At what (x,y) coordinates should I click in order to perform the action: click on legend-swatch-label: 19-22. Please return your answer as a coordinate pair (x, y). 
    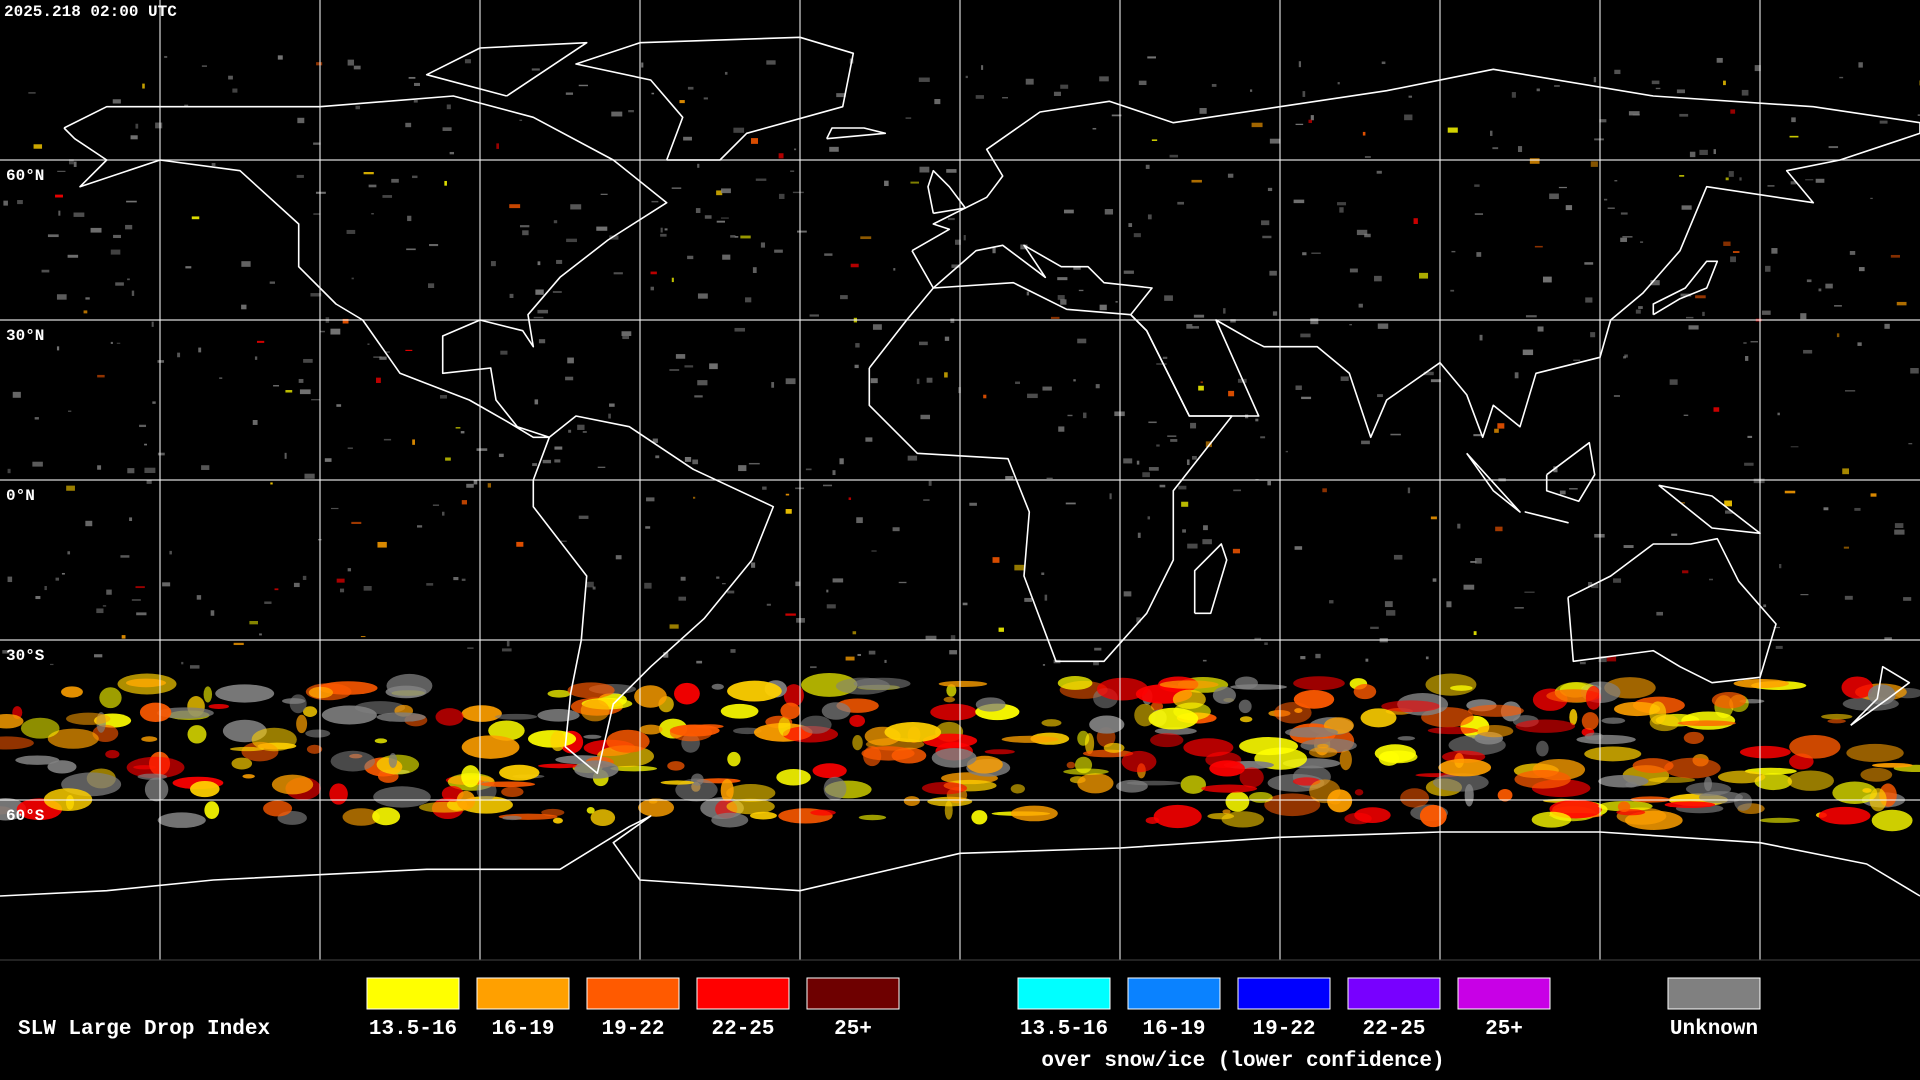
    Looking at the image, I should click on (632, 1029).